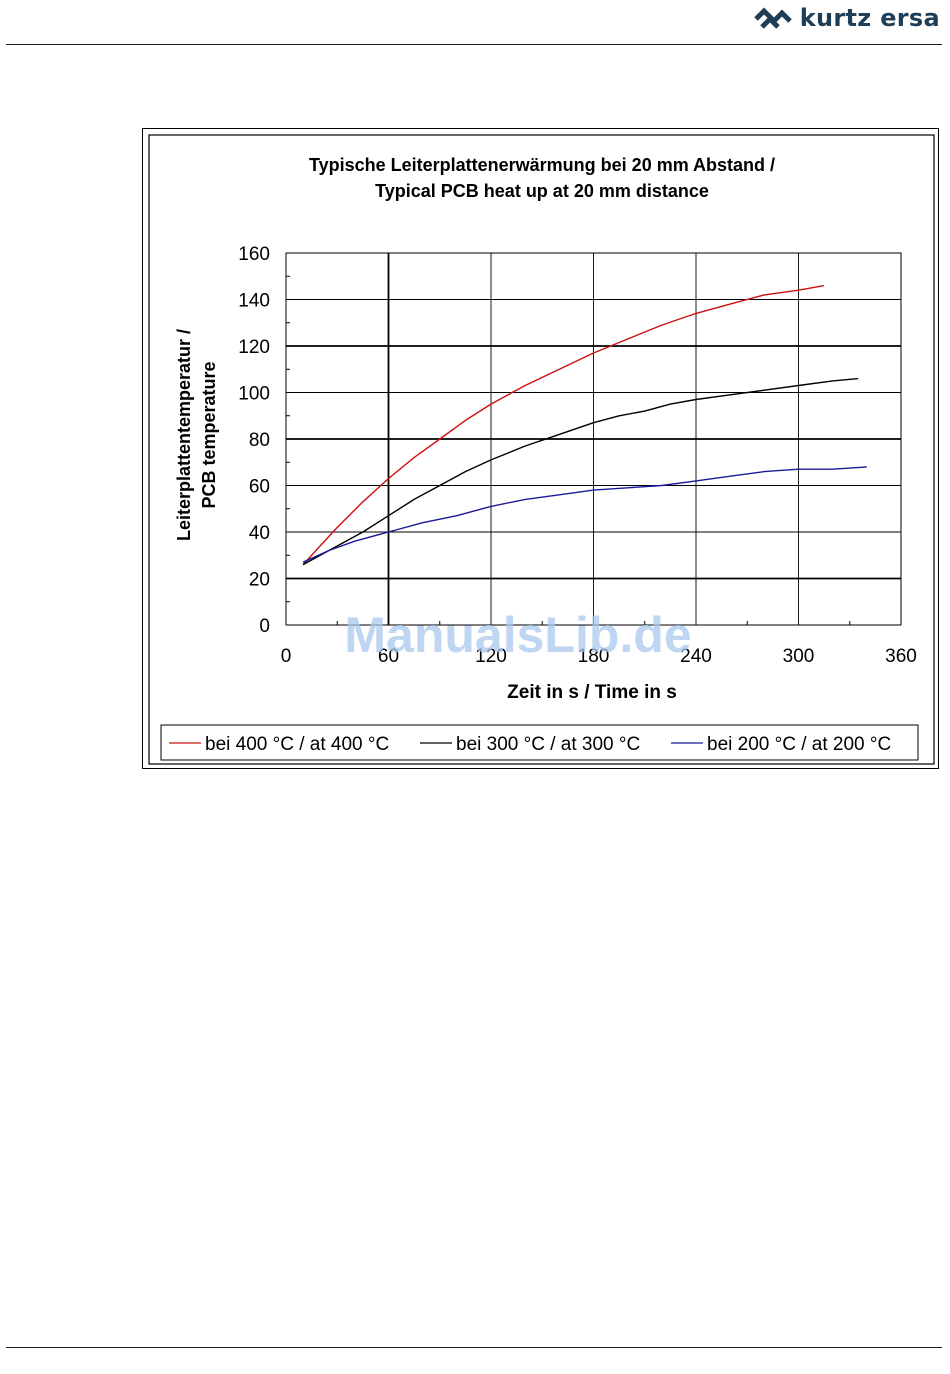 The height and width of the screenshot is (1374, 950). I want to click on chart-series-lines, so click(584, 425).